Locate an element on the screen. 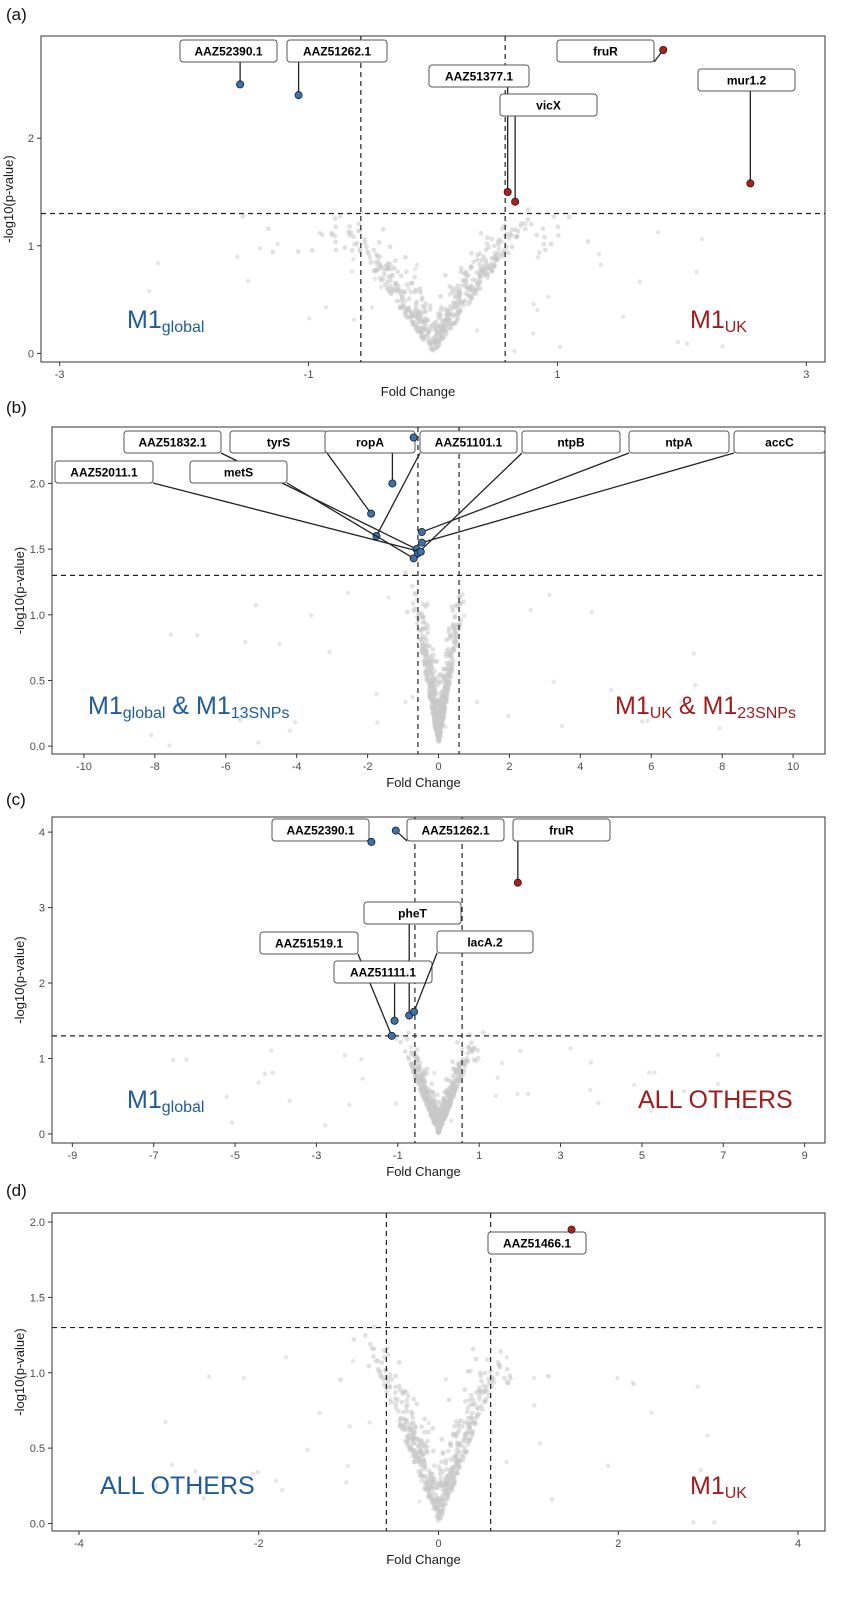 Image resolution: width=845 pixels, height=1606 pixels. left-group-label: M1global is located at coordinates (165, 1101).